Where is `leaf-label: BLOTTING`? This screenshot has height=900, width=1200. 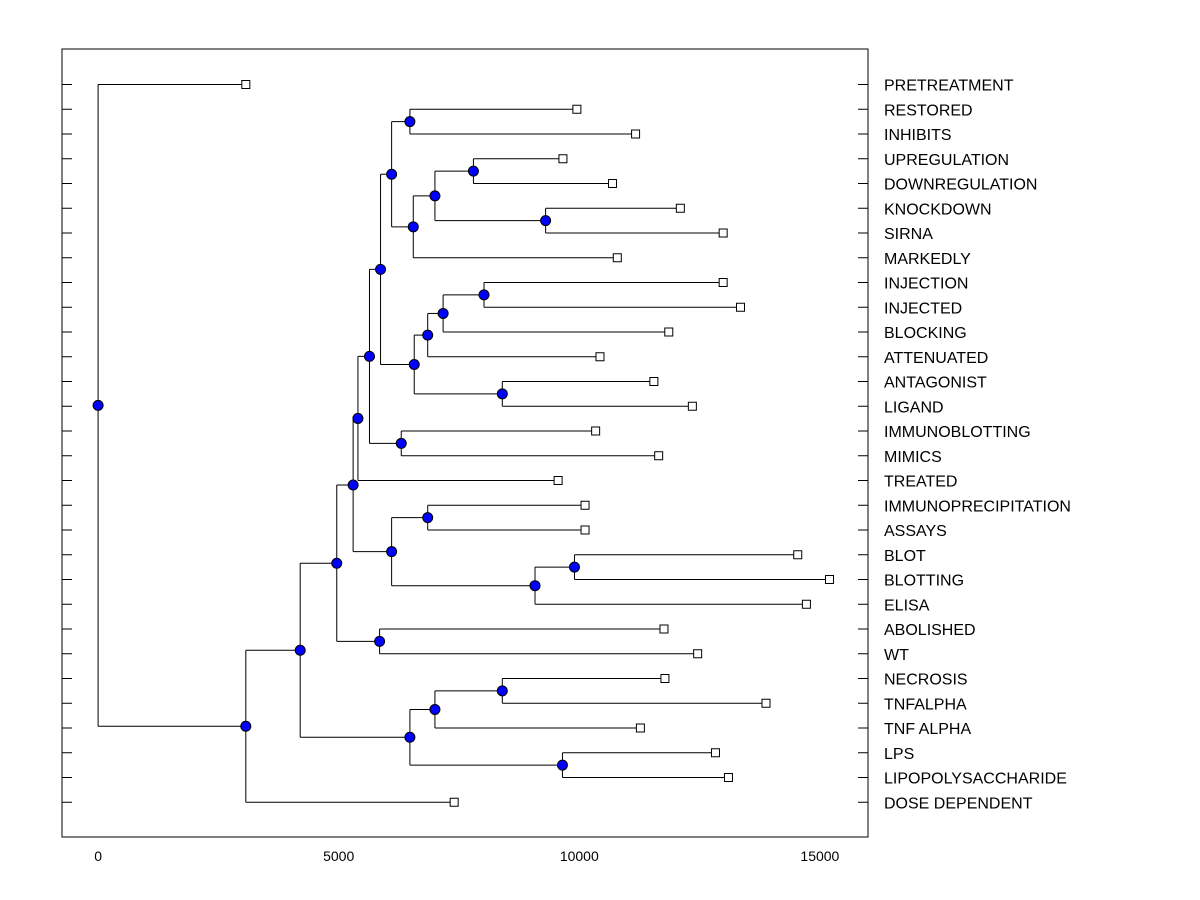 leaf-label: BLOTTING is located at coordinates (924, 581).